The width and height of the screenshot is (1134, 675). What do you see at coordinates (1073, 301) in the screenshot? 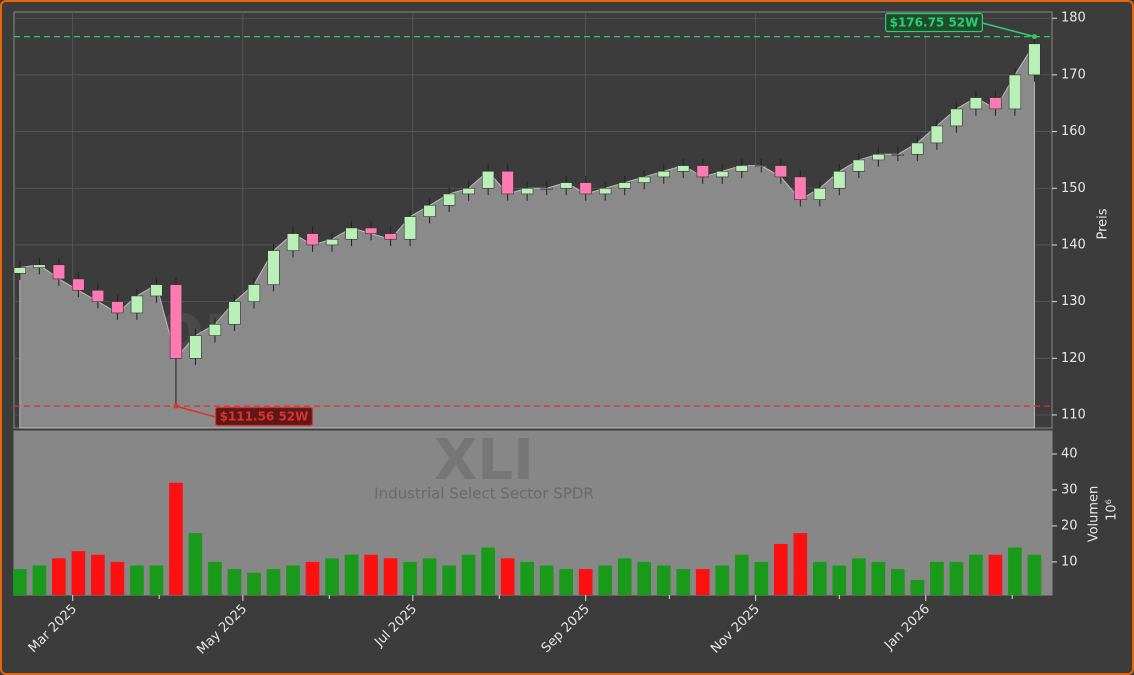
I see `y-tick-label: 130` at bounding box center [1073, 301].